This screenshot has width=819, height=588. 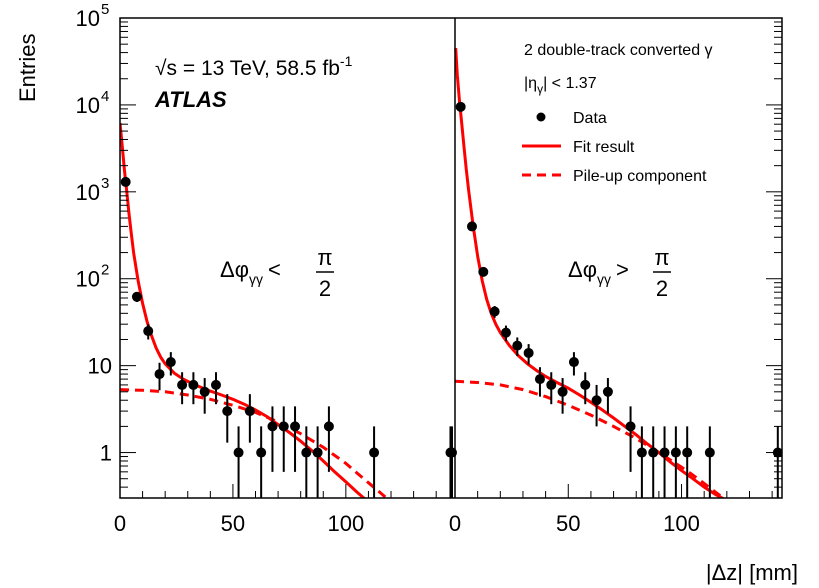 I want to click on region-left-rel: <, so click(x=274, y=269).